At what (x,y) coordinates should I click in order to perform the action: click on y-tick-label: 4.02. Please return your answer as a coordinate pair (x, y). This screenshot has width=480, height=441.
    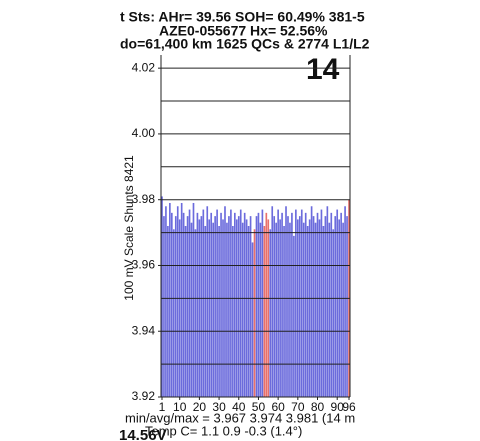
    Looking at the image, I should click on (144, 67).